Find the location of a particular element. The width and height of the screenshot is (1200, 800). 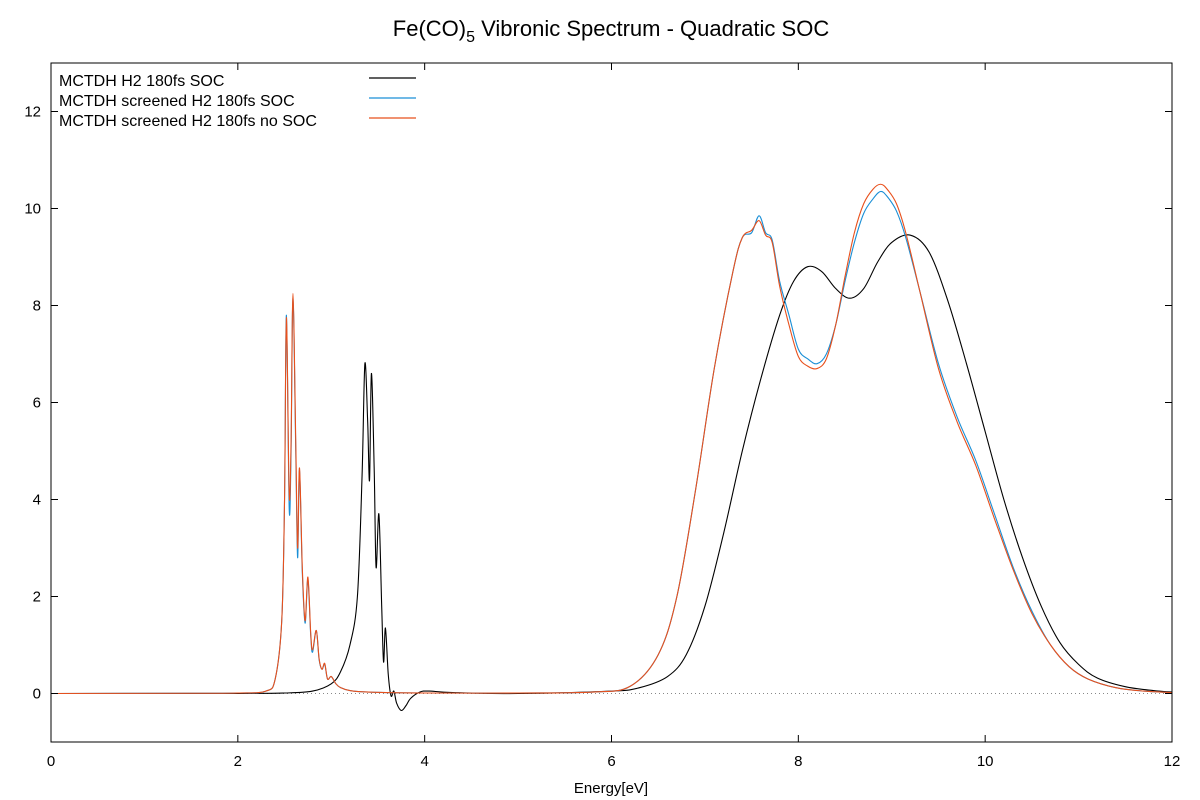

y-tick-label-1: 2 is located at coordinates (37, 597).